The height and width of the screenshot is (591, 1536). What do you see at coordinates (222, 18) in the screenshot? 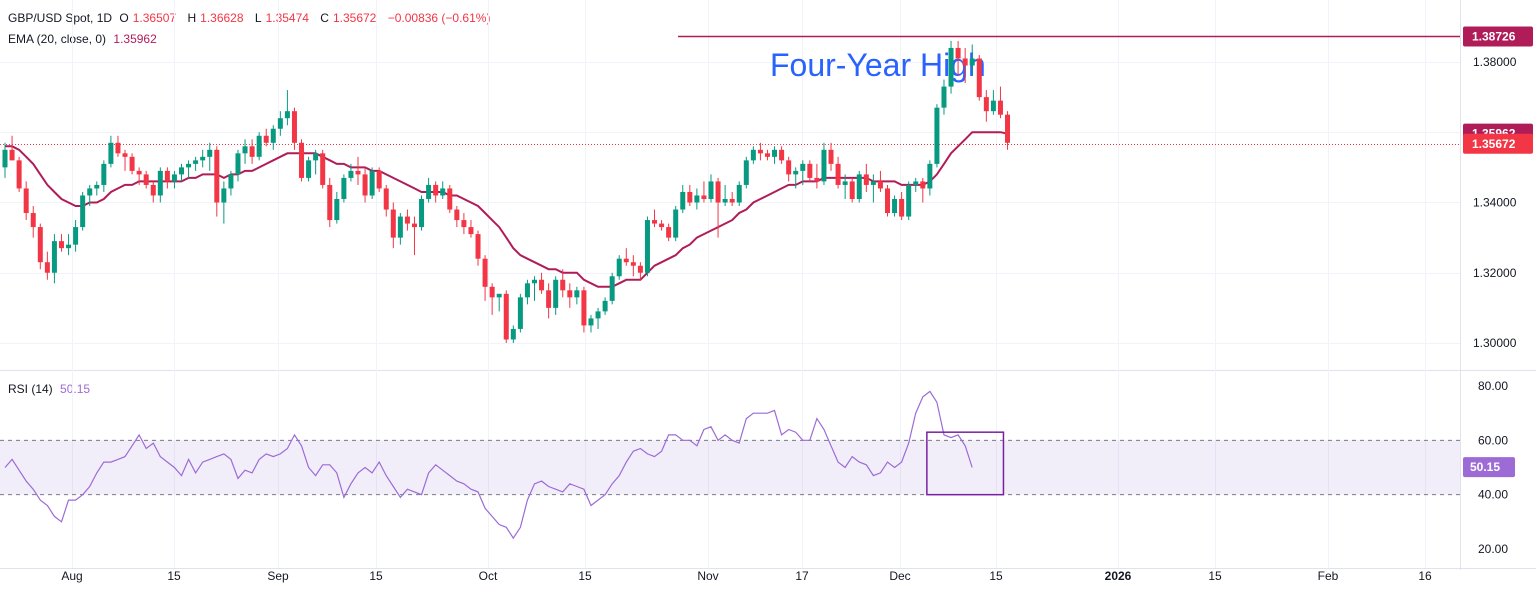
I see `high-value: 1.36628` at bounding box center [222, 18].